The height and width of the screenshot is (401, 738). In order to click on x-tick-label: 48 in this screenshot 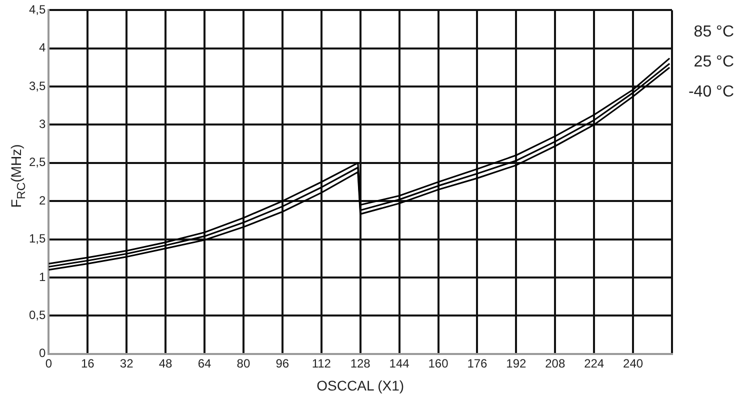, I will do `click(165, 363)`.